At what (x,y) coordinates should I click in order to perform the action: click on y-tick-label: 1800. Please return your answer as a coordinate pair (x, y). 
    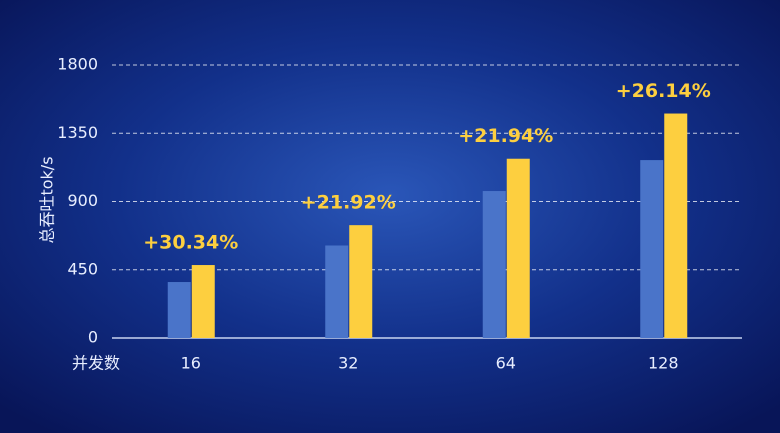
    Looking at the image, I should click on (77, 64).